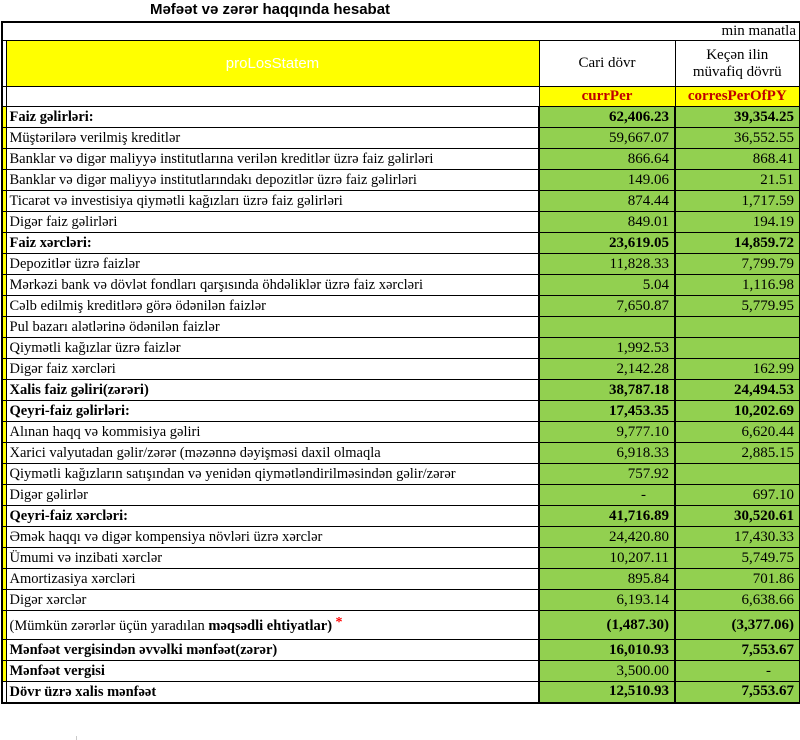 This screenshot has width=800, height=740. Describe the element at coordinates (737, 625) in the screenshot. I see `row-value-previous-period: (3,377.06)` at that location.